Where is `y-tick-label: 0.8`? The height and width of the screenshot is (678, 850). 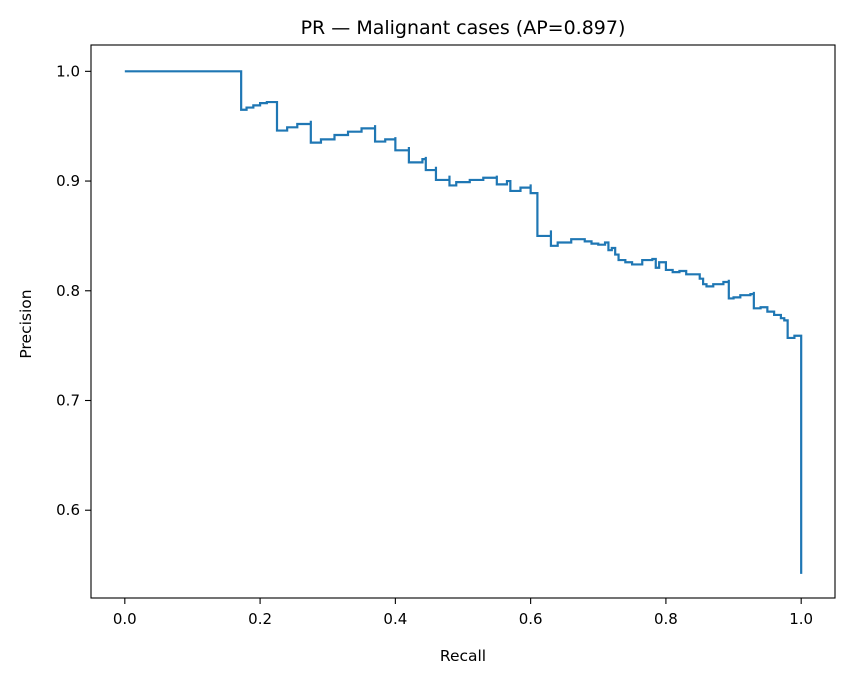
y-tick-label: 0.8 is located at coordinates (68, 291).